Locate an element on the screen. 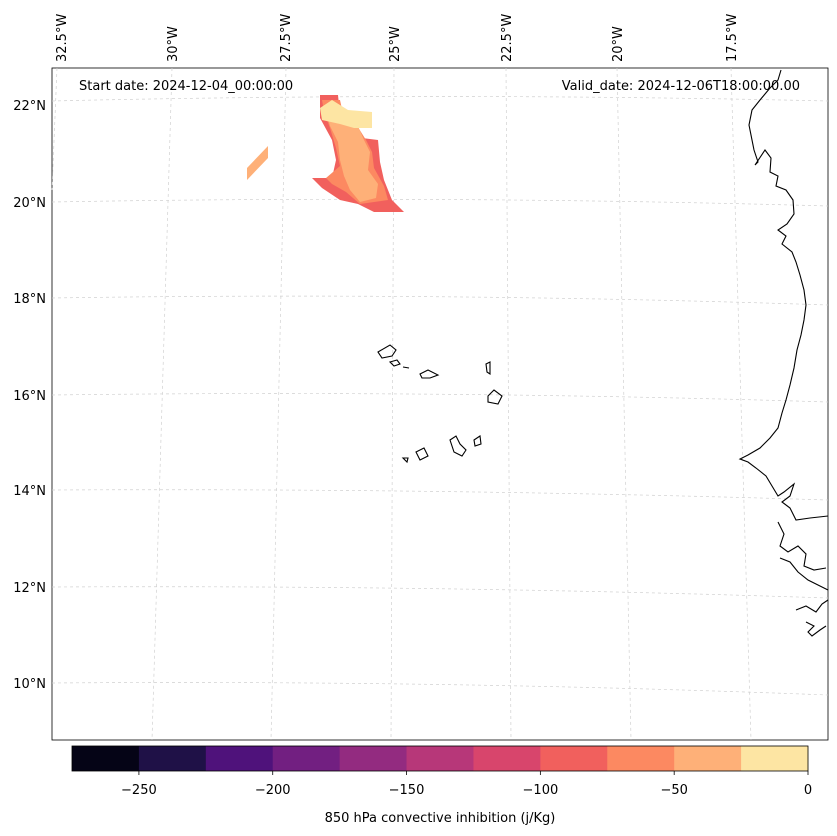 Image resolution: width=837 pixels, height=836 pixels. lon-label-27.5W: 27.5°W is located at coordinates (286, 38).